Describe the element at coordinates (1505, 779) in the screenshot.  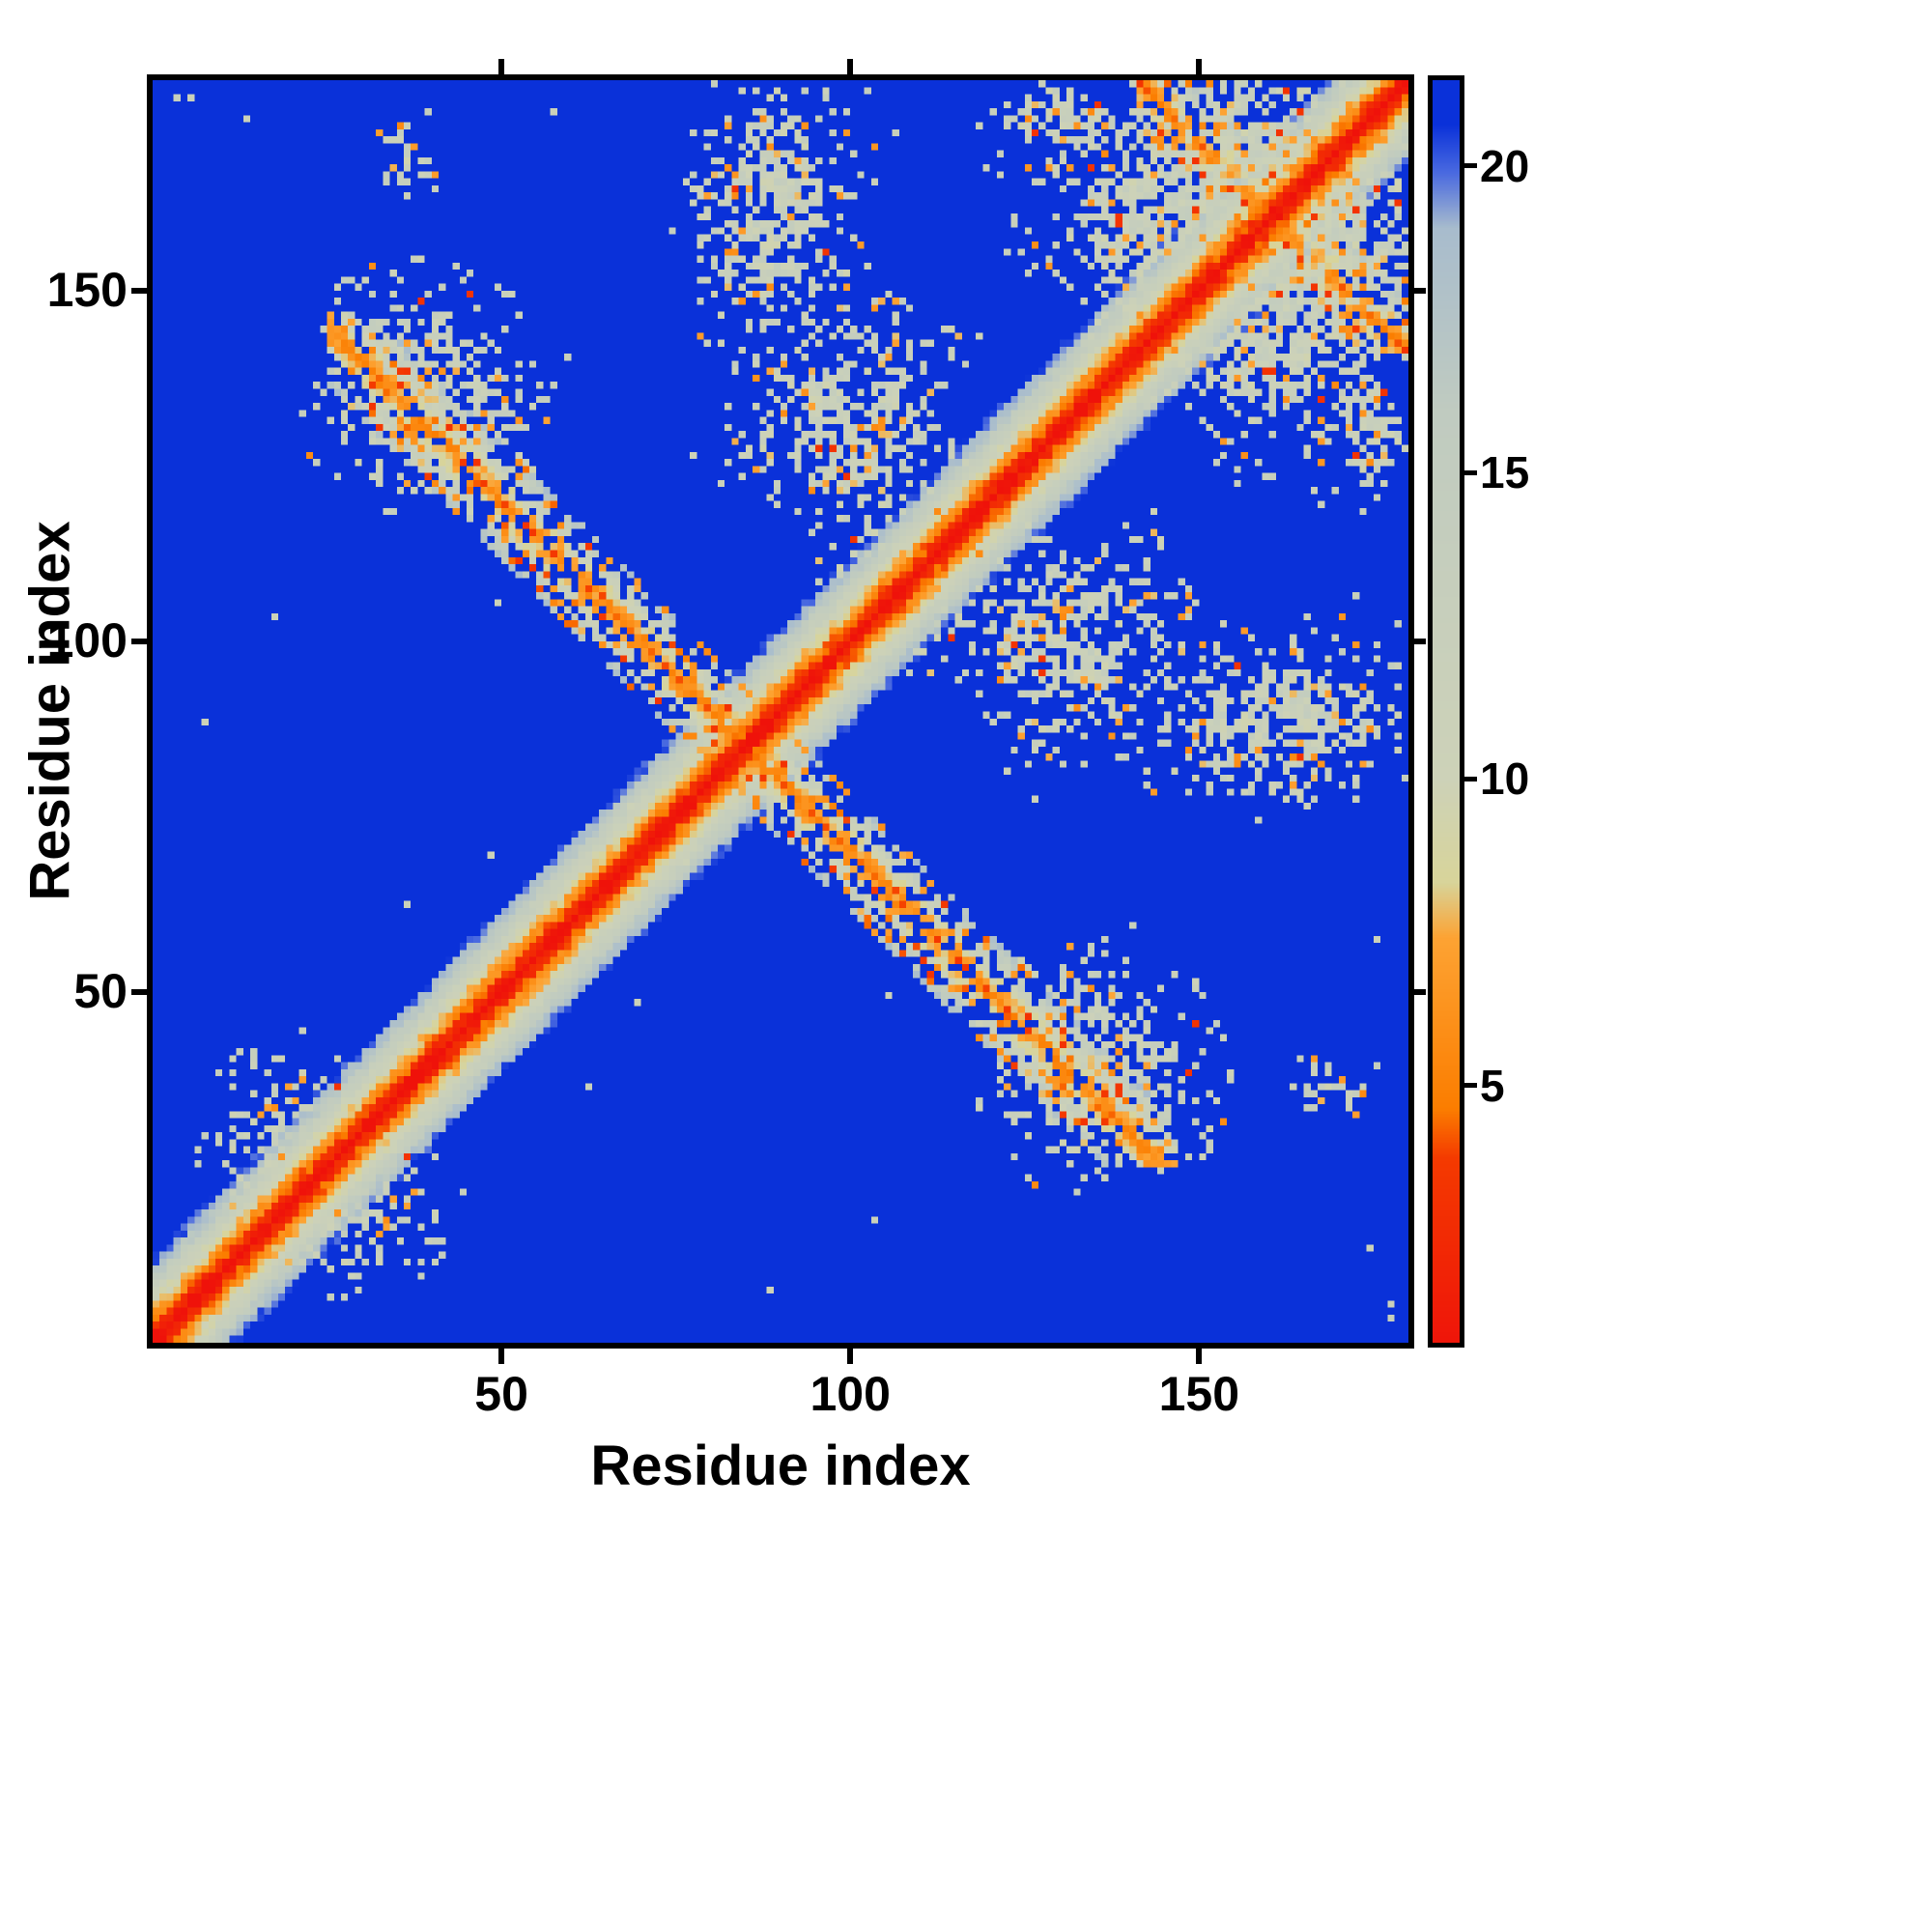
I see `colorbar-tick-label: 10` at that location.